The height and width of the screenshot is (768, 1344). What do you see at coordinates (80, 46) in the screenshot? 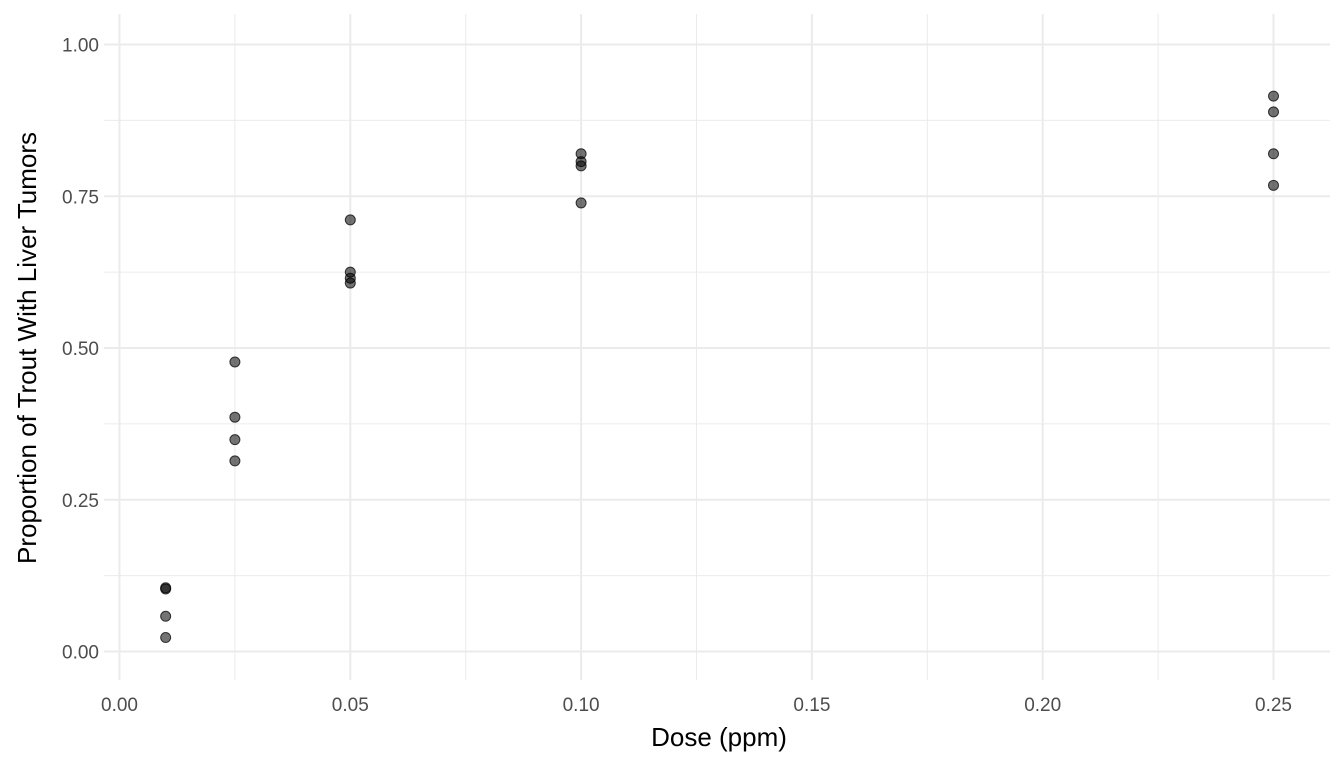
I see `y-tick-label: 1.00` at bounding box center [80, 46].